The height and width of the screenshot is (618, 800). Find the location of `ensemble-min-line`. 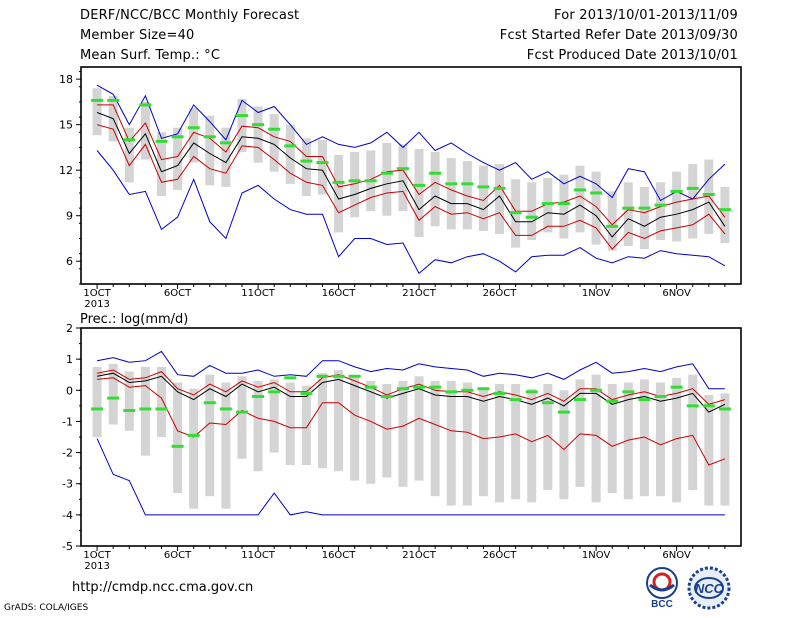

ensemble-min-line is located at coordinates (410, 477).